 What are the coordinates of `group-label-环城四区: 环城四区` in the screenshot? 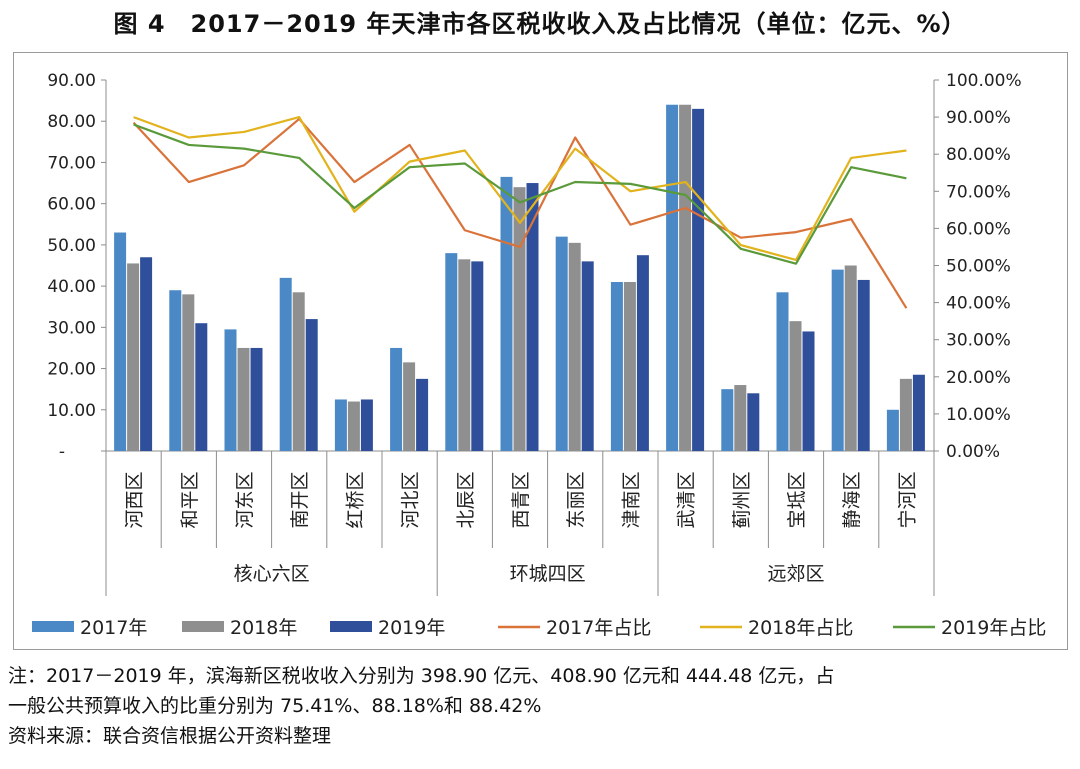 It's located at (548, 574).